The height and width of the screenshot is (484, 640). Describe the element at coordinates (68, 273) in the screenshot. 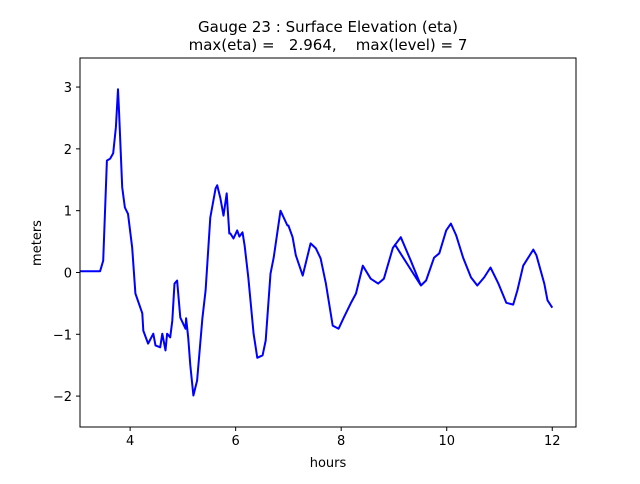

I see `y-tick-label: 0` at that location.